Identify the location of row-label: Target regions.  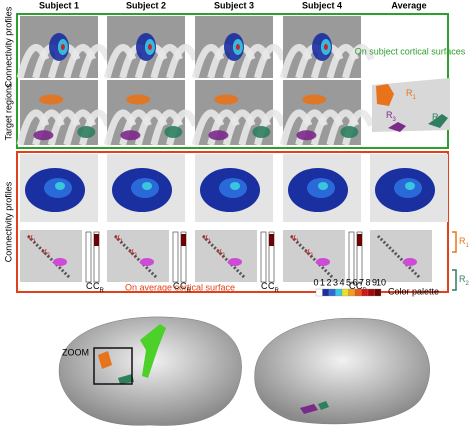
(8, 112).